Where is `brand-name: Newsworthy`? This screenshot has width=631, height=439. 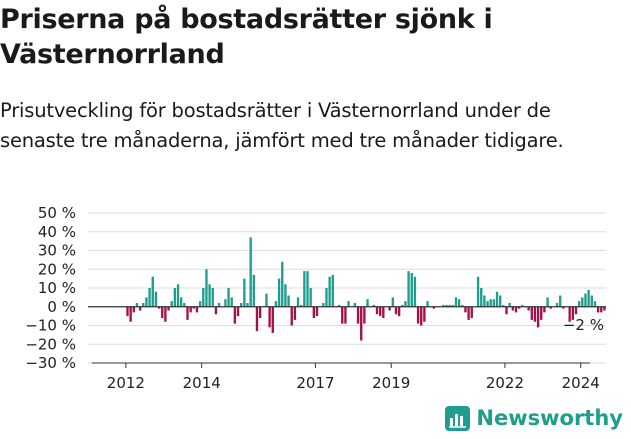 brand-name: Newsworthy is located at coordinates (549, 418).